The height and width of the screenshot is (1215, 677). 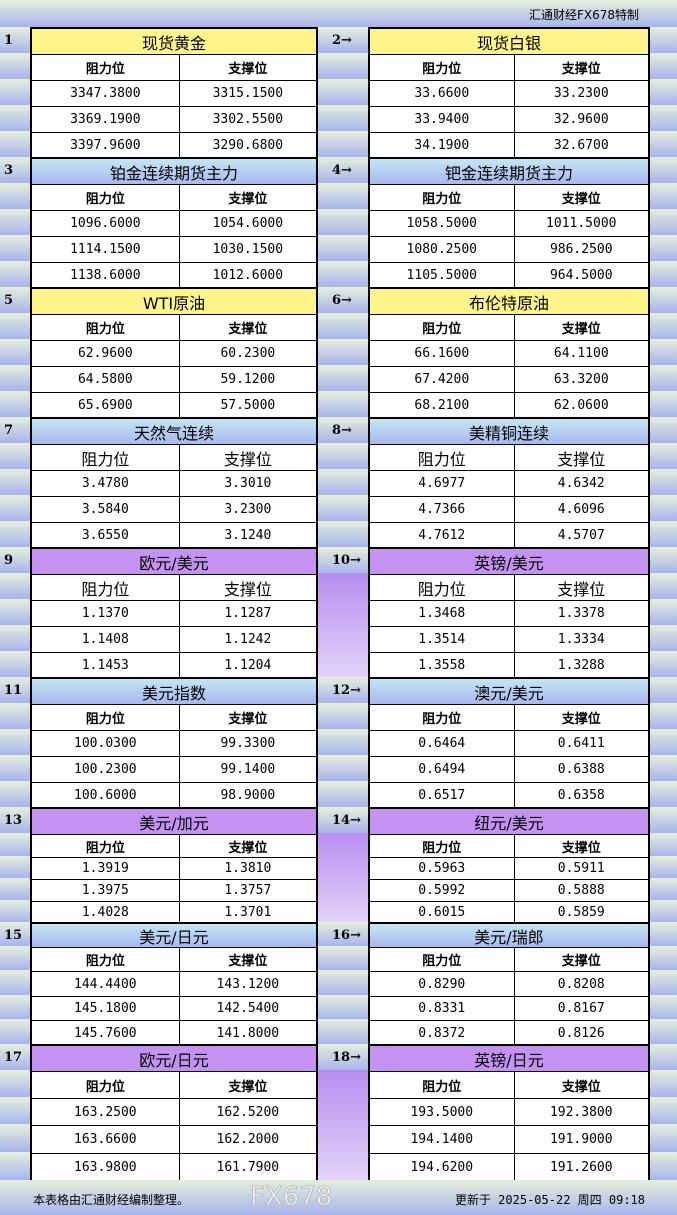 I want to click on table-row: 66.1600 64.1100, so click(x=509, y=354).